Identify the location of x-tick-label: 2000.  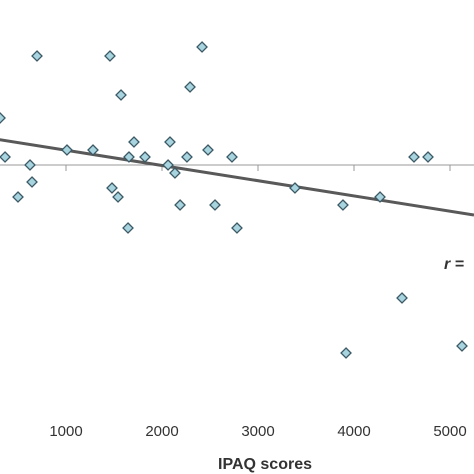
(161, 431).